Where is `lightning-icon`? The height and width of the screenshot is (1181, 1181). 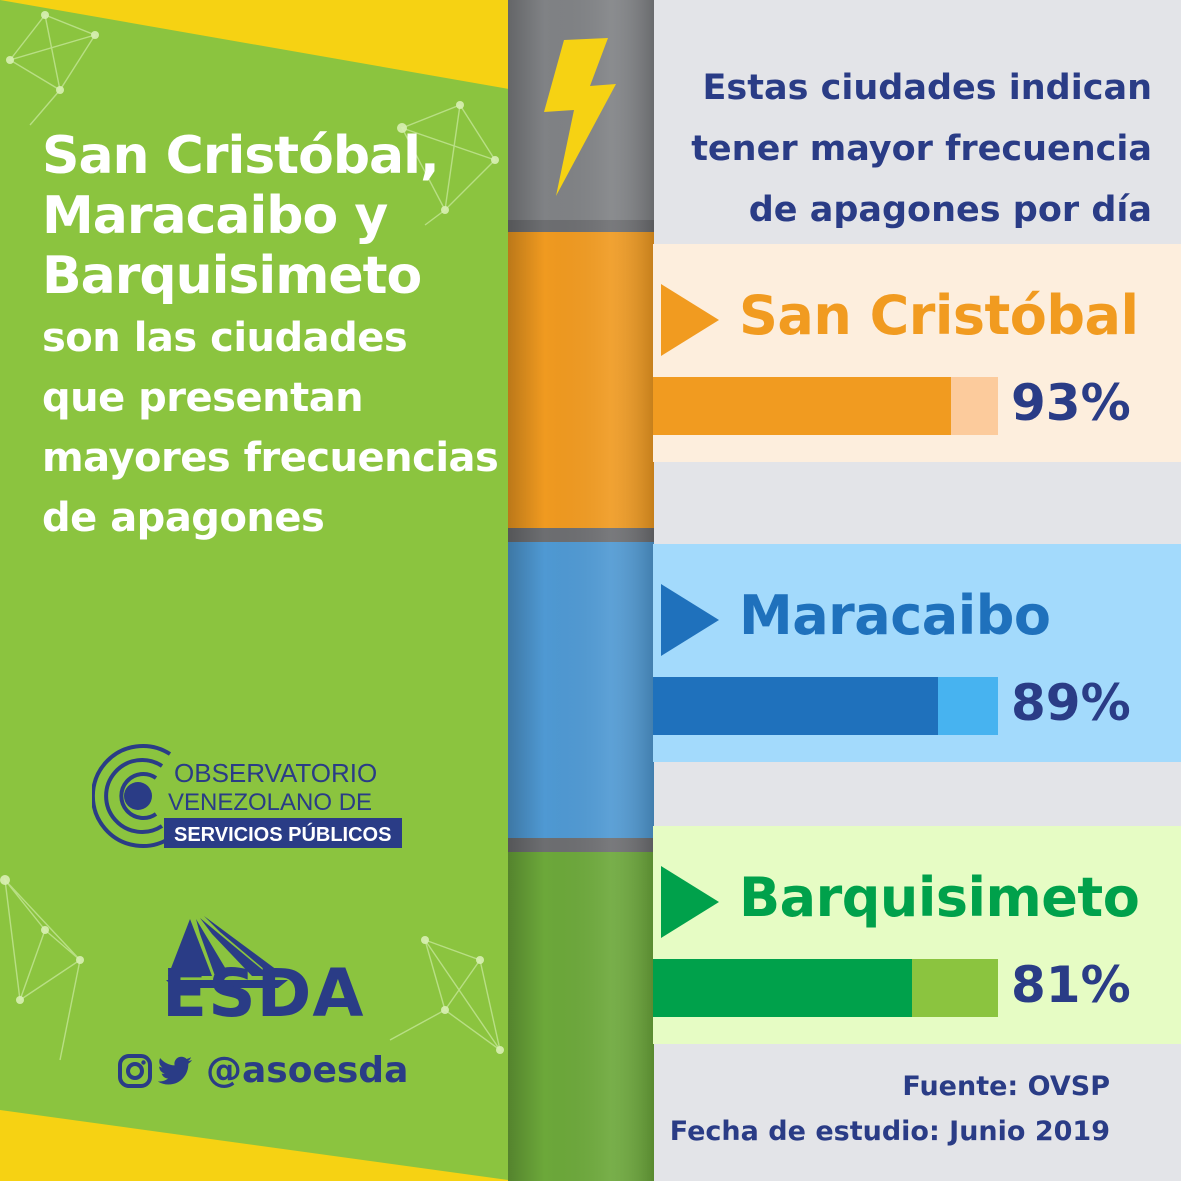 lightning-icon is located at coordinates (580, 117).